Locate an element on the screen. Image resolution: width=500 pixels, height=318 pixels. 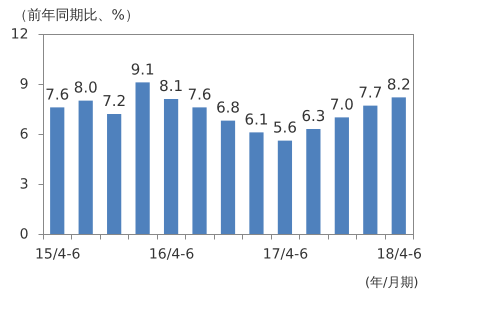
data-label: 9.1 is located at coordinates (142, 69).